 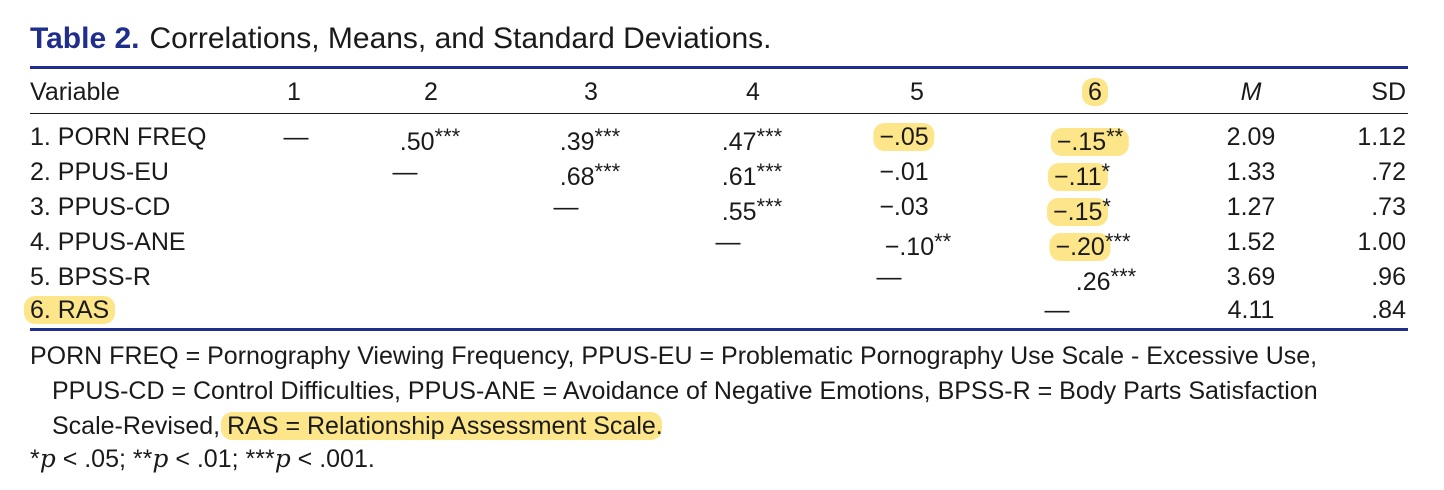 What do you see at coordinates (1388, 172) in the screenshot?
I see `cell-sd: .72` at bounding box center [1388, 172].